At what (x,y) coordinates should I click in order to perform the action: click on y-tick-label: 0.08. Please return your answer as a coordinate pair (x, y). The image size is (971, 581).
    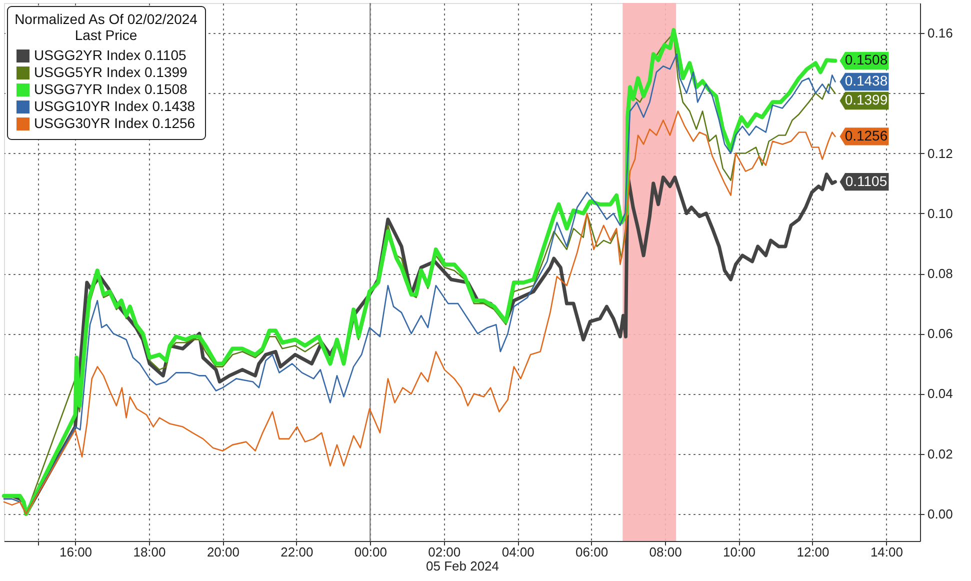
    Looking at the image, I should click on (940, 274).